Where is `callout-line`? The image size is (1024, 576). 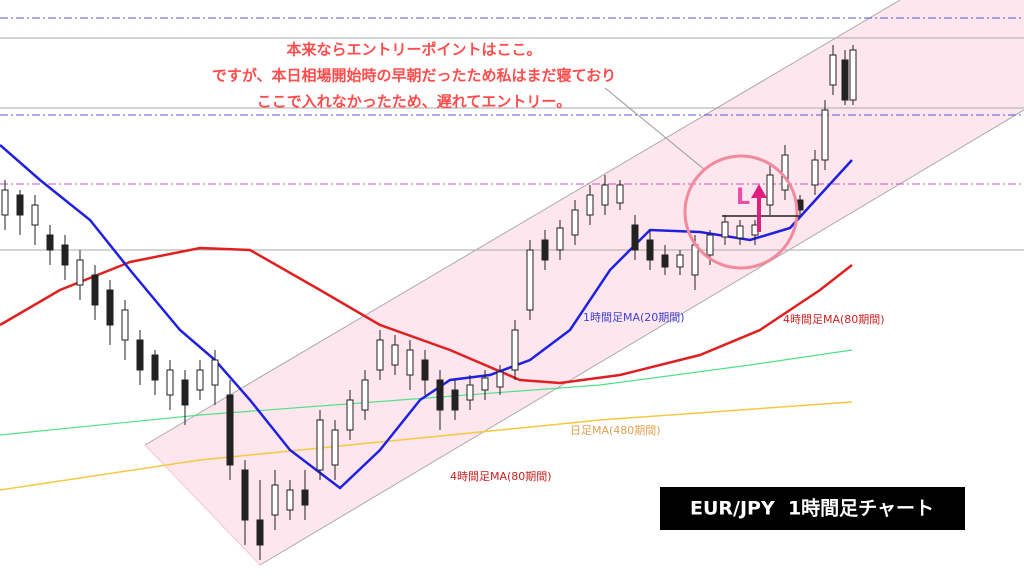 callout-line is located at coordinates (655, 129).